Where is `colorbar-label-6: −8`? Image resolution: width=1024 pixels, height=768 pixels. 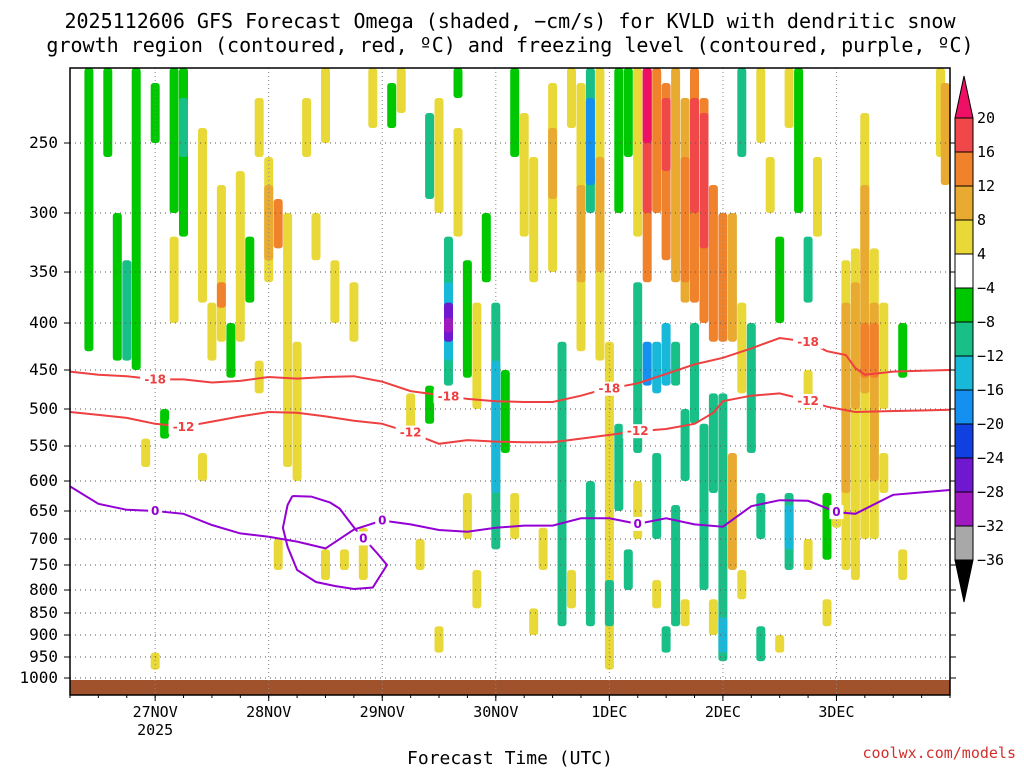
colorbar-label-6: −8 is located at coordinates (986, 322).